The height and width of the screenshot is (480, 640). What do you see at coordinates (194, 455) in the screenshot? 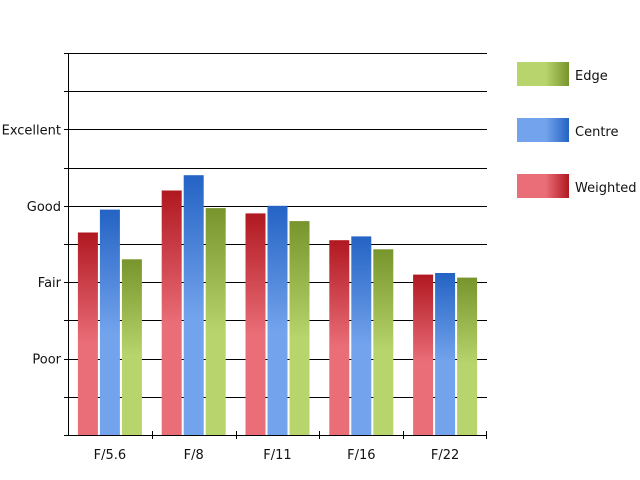
I see `x-tick-label: F/8` at bounding box center [194, 455].